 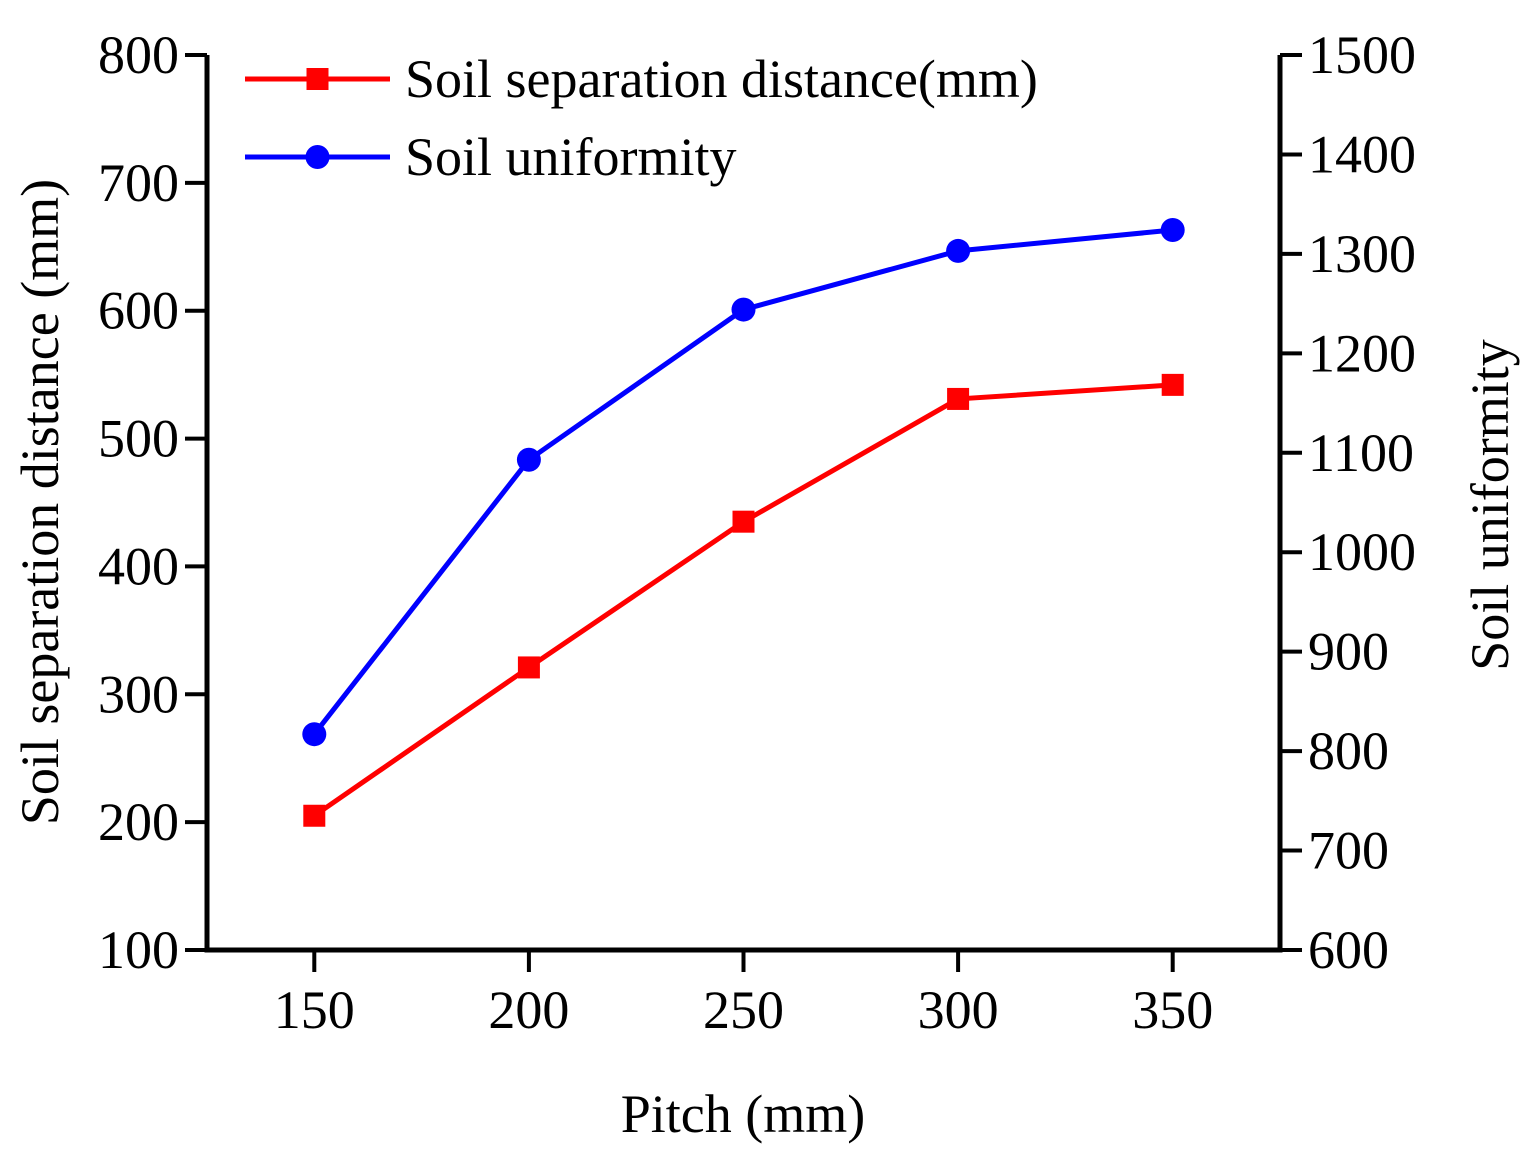 I want to click on y-axis-title-right: Soil uniformity, so click(x=1490, y=505).